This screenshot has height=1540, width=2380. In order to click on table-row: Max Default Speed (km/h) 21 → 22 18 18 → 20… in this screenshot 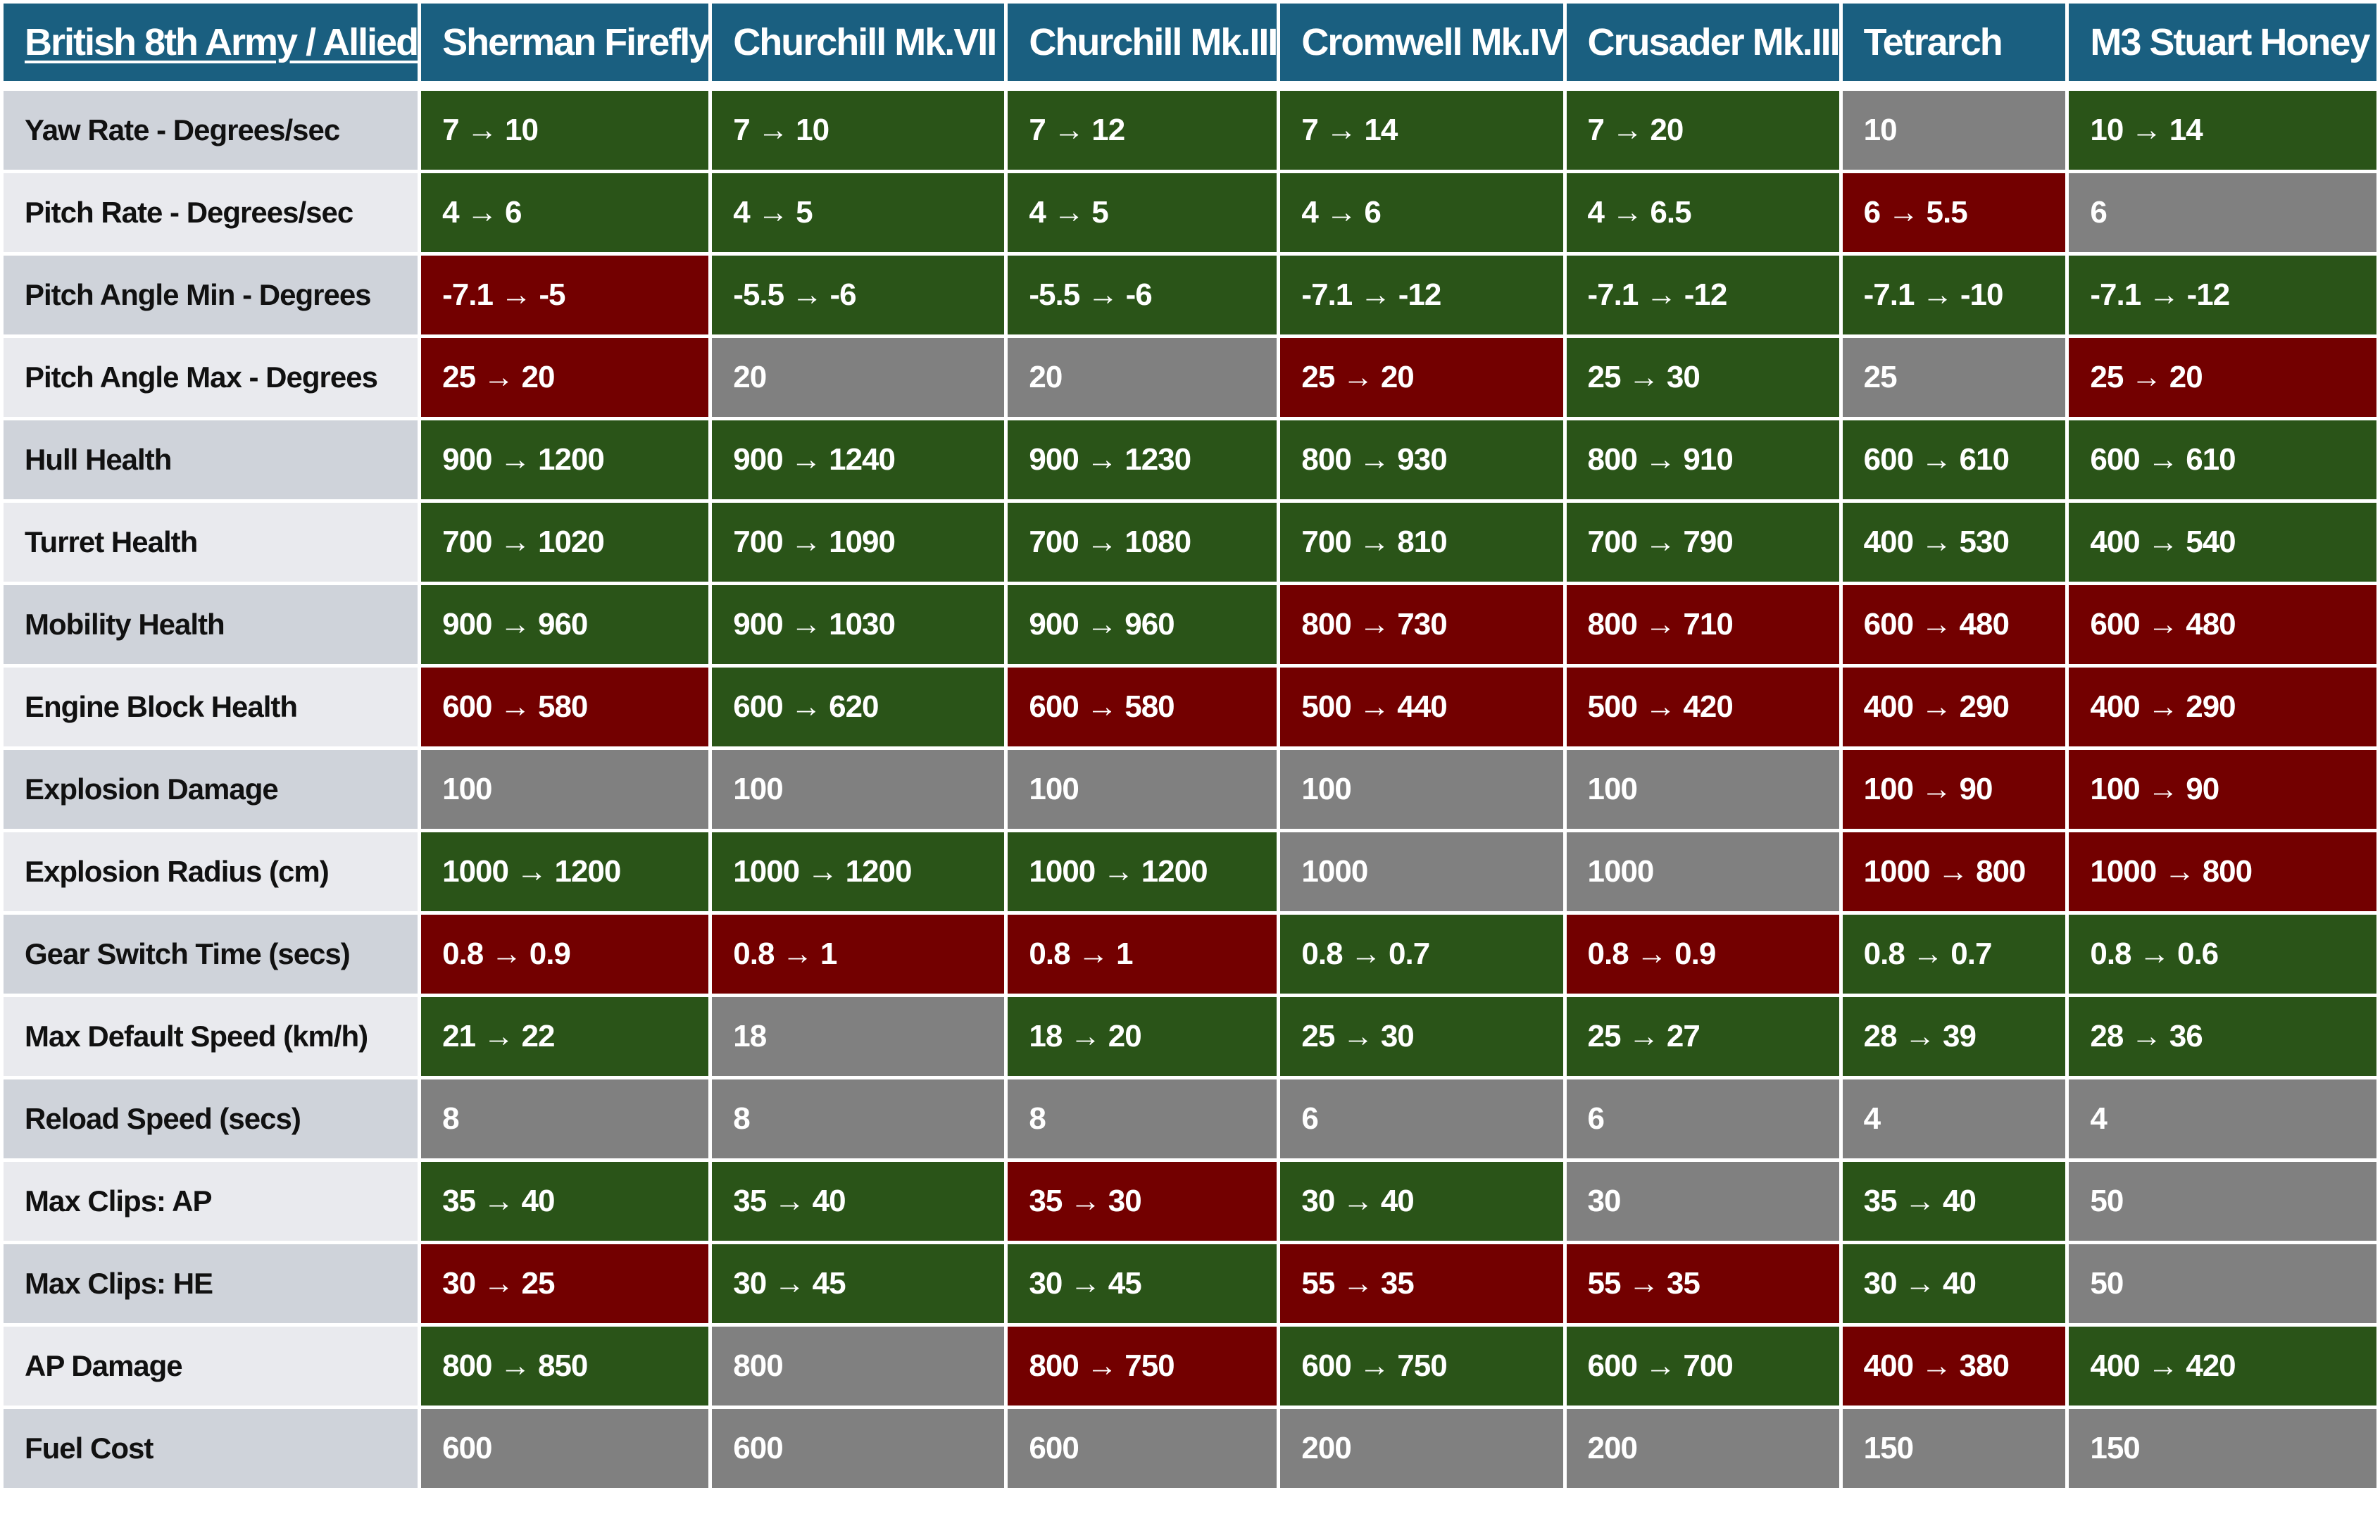, I will do `click(1190, 1037)`.